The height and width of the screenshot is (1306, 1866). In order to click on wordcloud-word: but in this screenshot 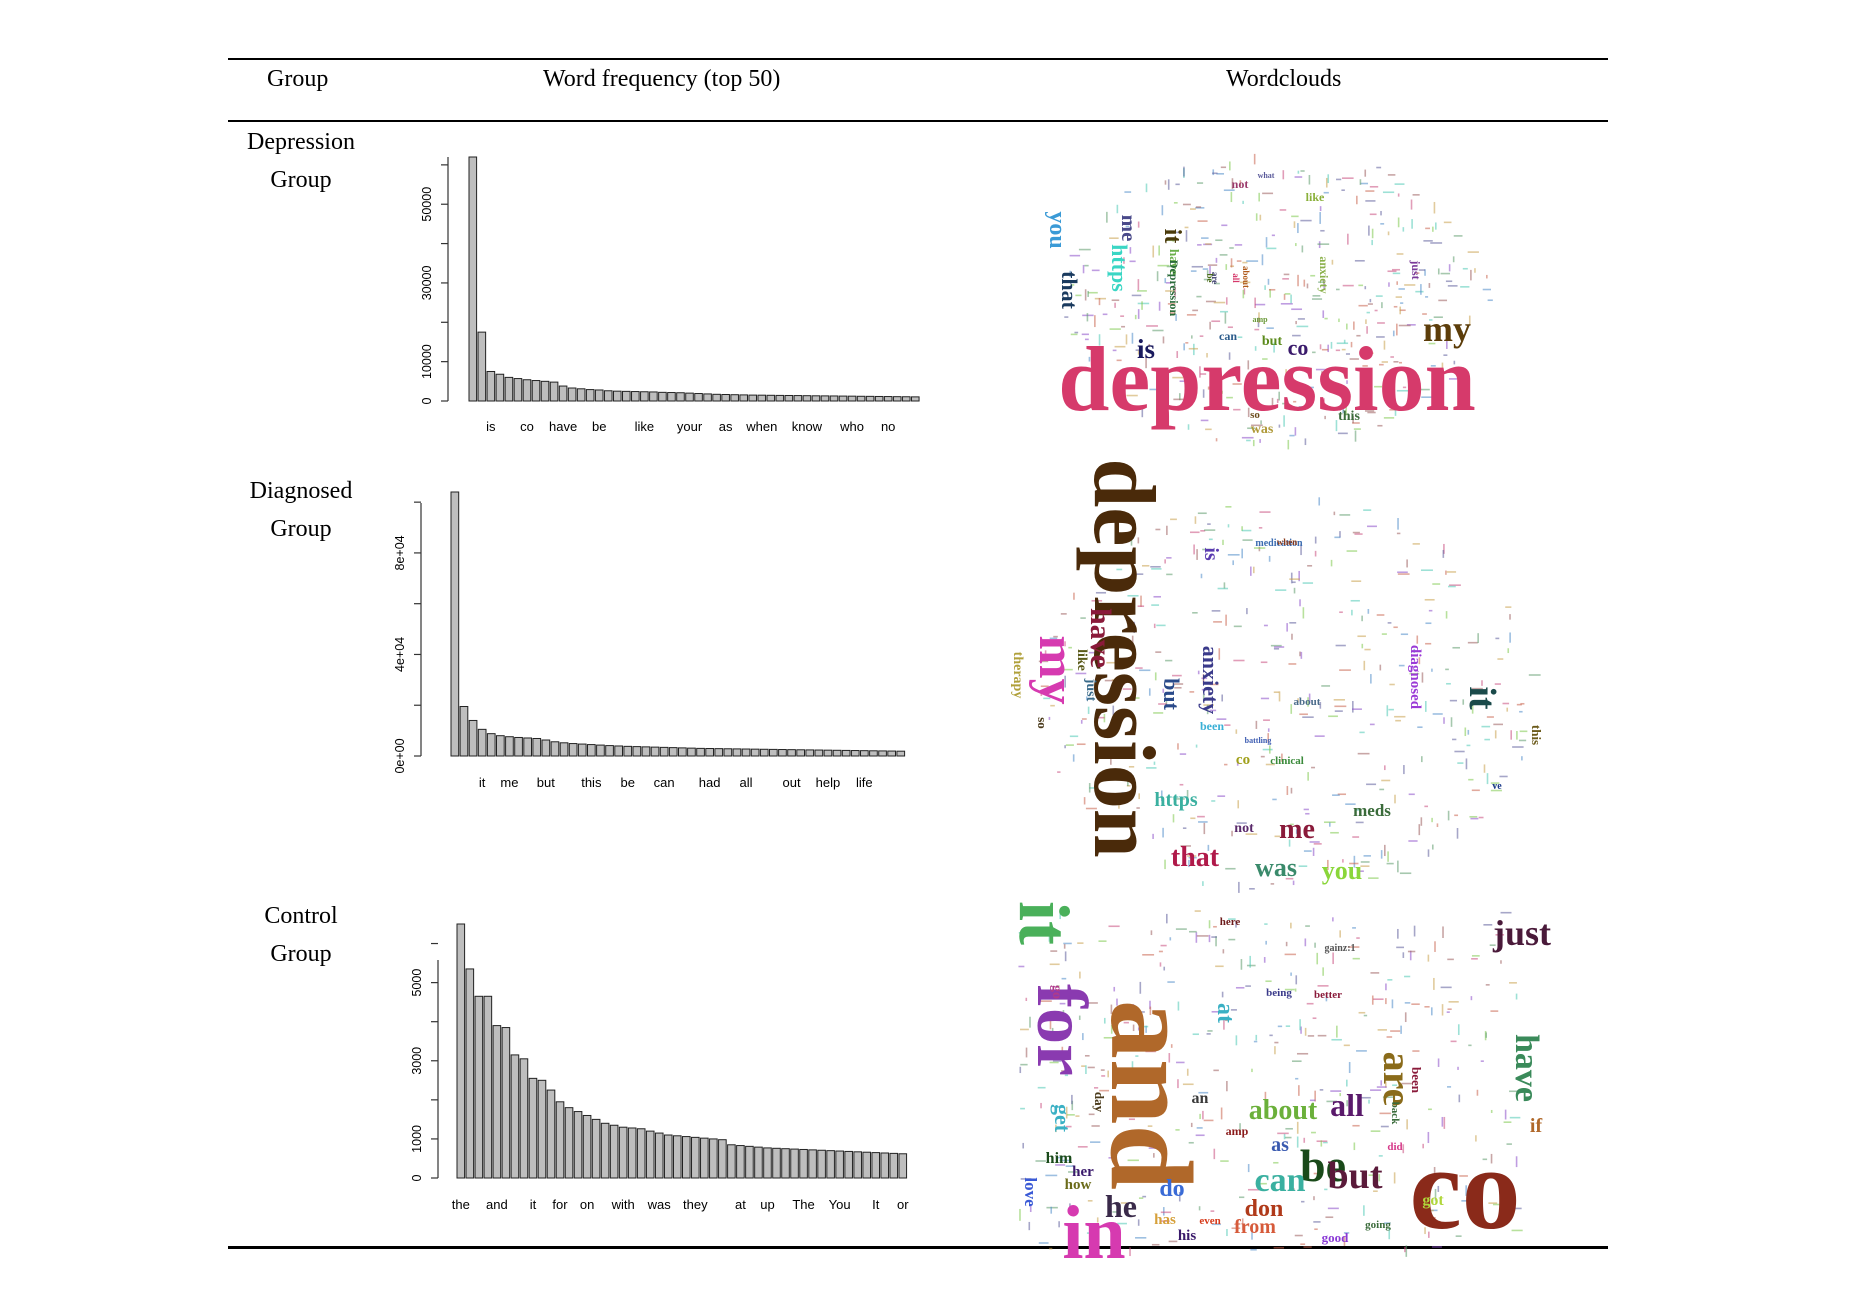, I will do `click(1171, 694)`.